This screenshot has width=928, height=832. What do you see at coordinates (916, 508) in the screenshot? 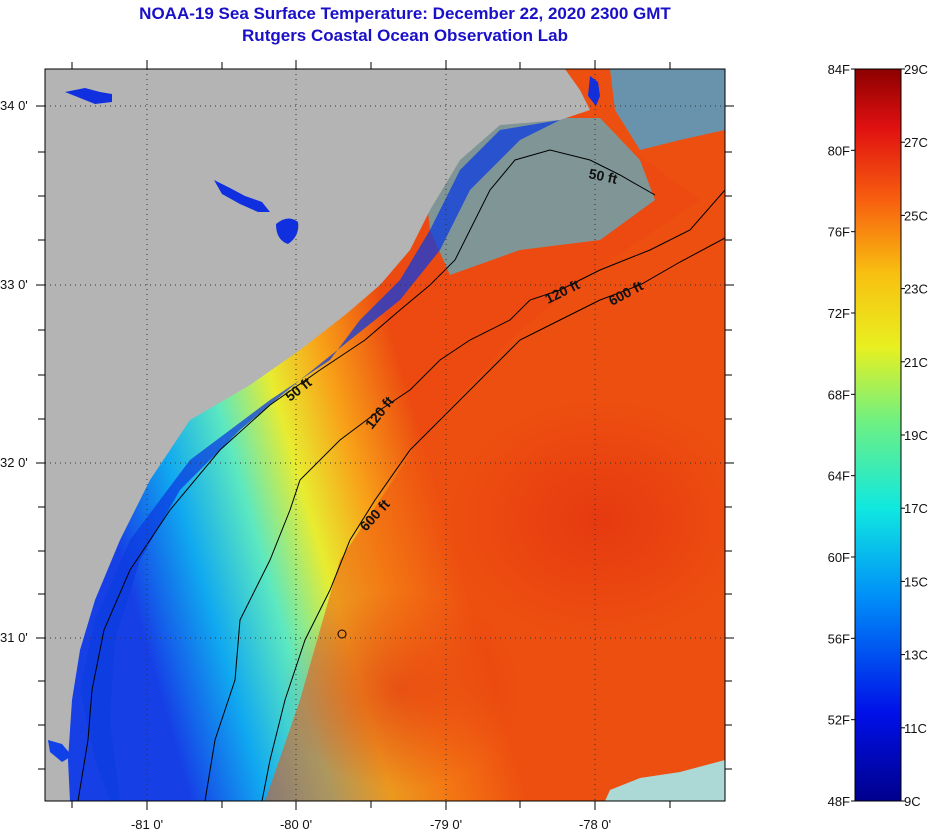
I see `colorbar-c-label: 17C` at bounding box center [916, 508].